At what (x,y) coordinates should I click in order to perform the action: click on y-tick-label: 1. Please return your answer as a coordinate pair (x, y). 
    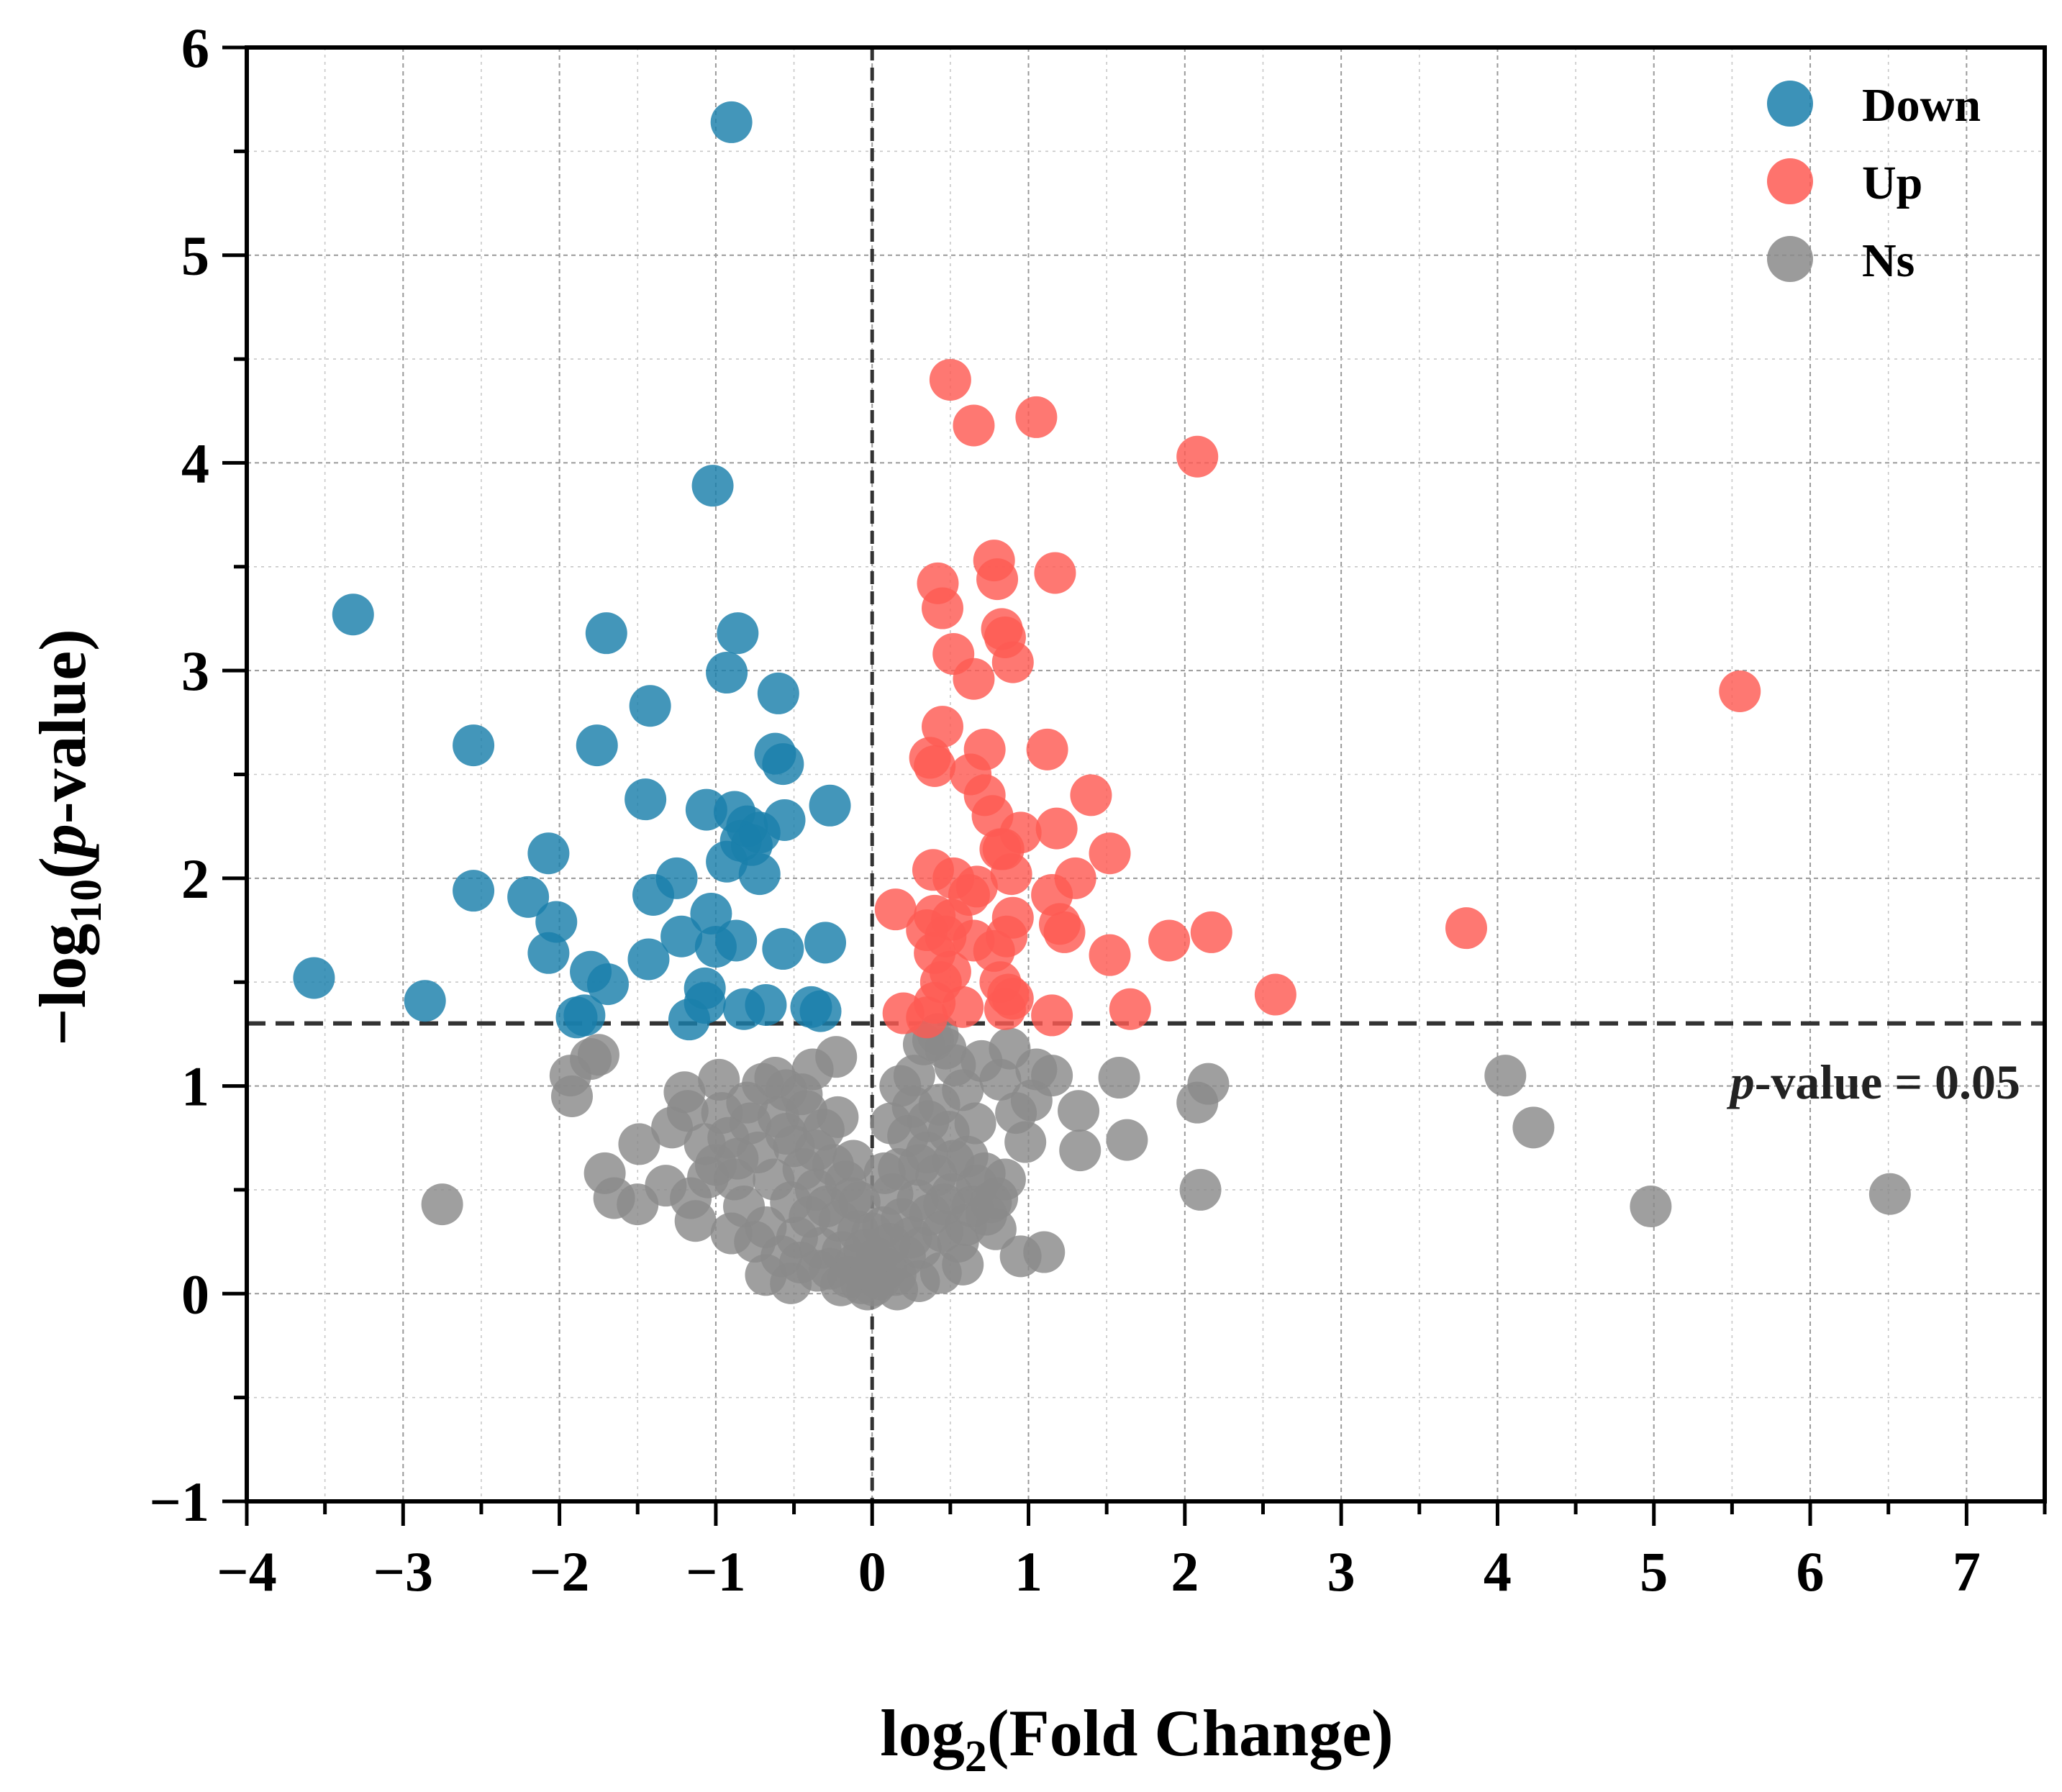
    Looking at the image, I should click on (195, 1086).